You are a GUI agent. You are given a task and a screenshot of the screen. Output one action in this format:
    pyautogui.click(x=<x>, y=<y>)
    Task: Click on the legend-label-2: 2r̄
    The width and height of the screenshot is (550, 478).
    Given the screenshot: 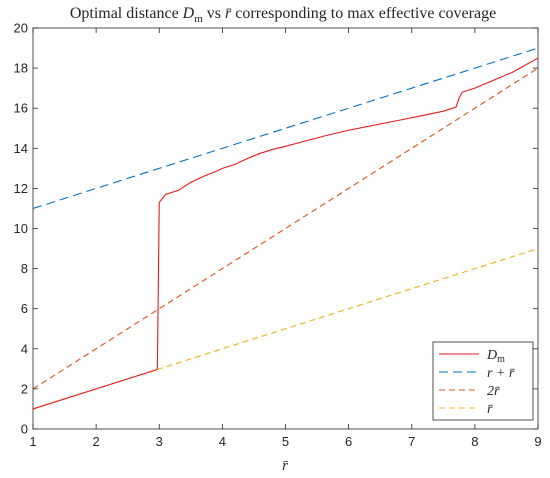 What is the action you would take?
    pyautogui.click(x=493, y=391)
    